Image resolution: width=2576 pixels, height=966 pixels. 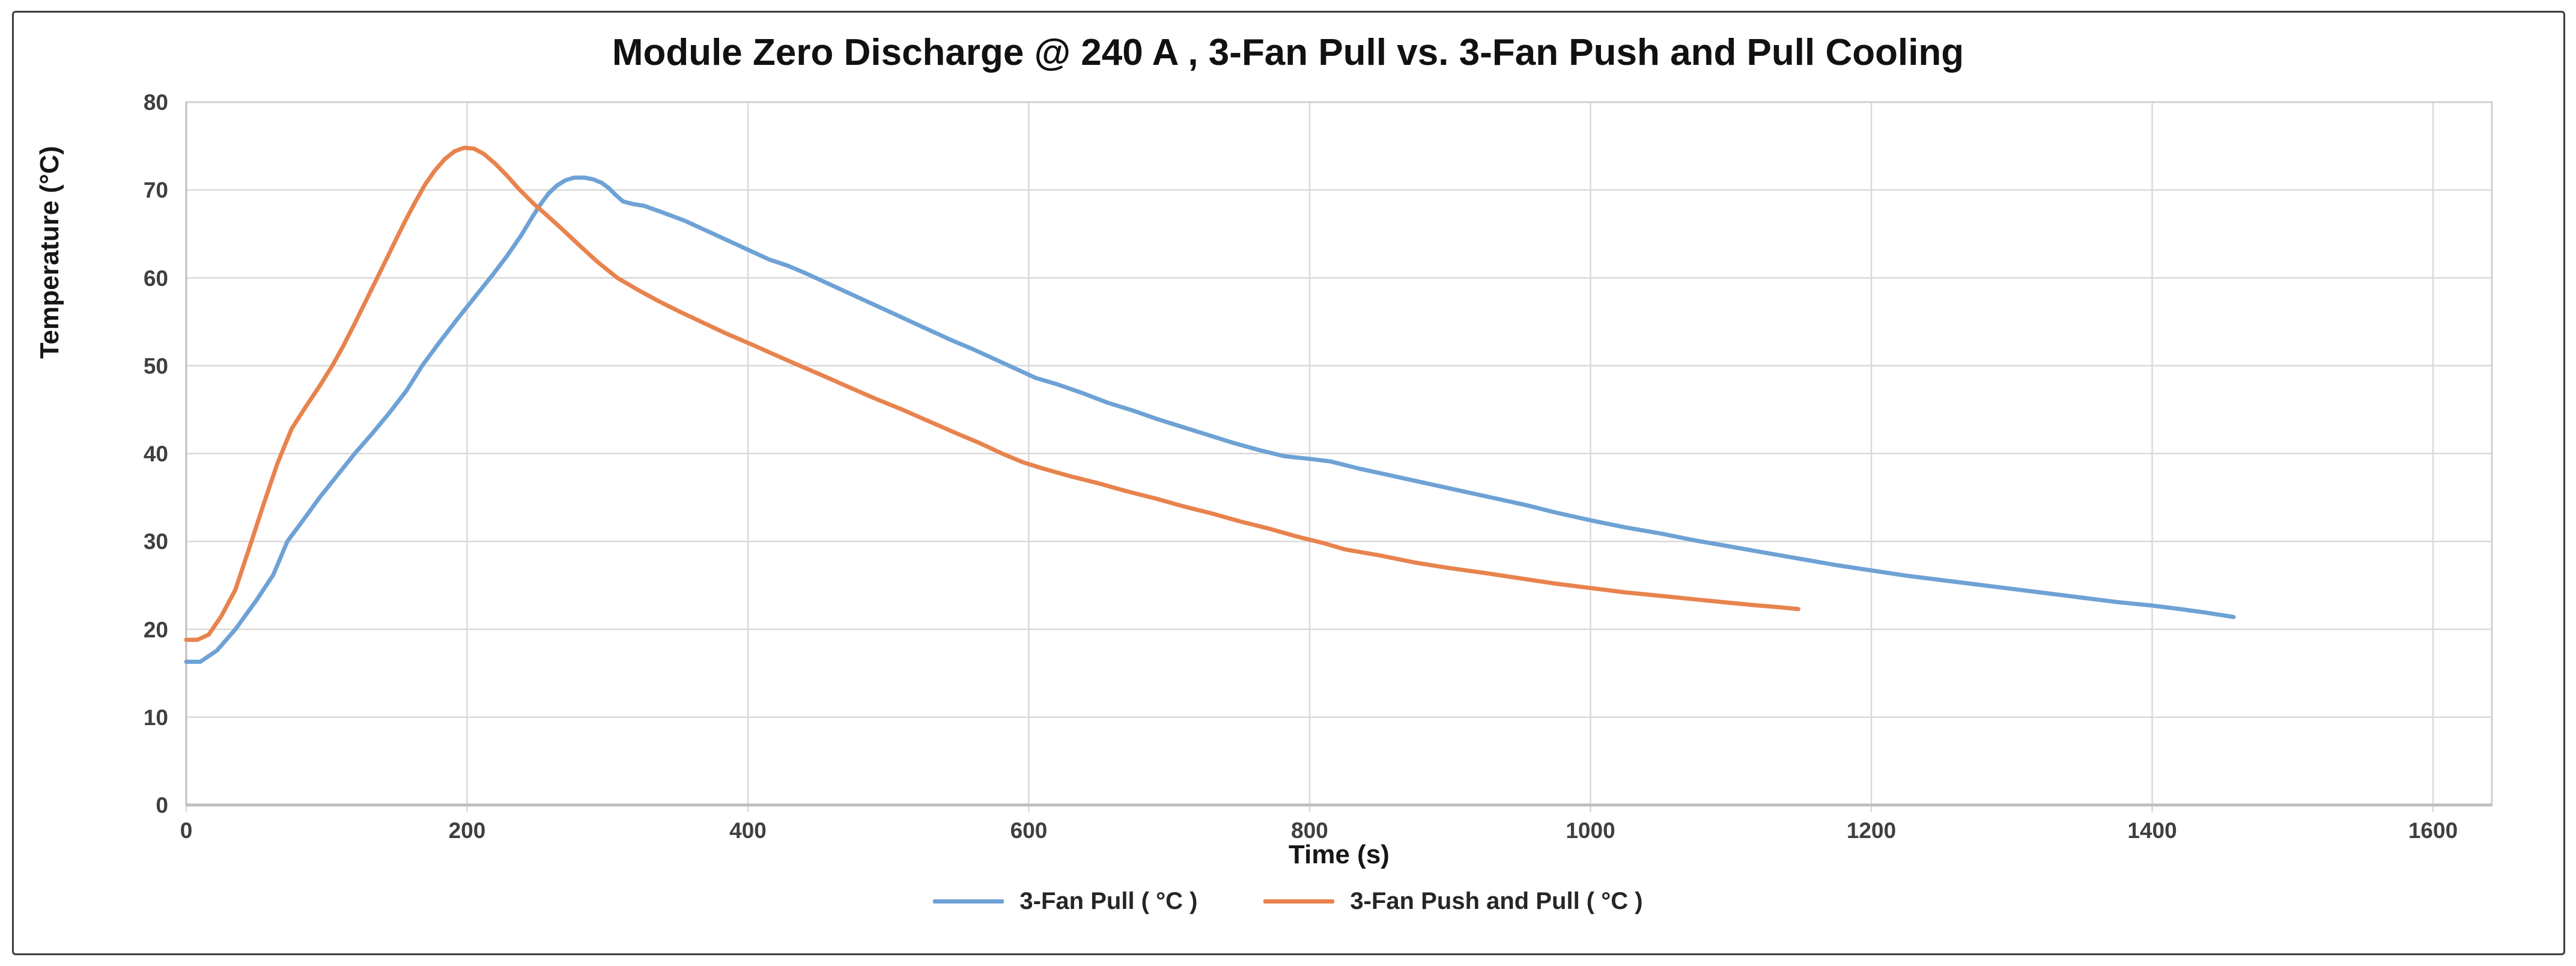 What do you see at coordinates (155, 190) in the screenshot?
I see `y-tick-label: 70` at bounding box center [155, 190].